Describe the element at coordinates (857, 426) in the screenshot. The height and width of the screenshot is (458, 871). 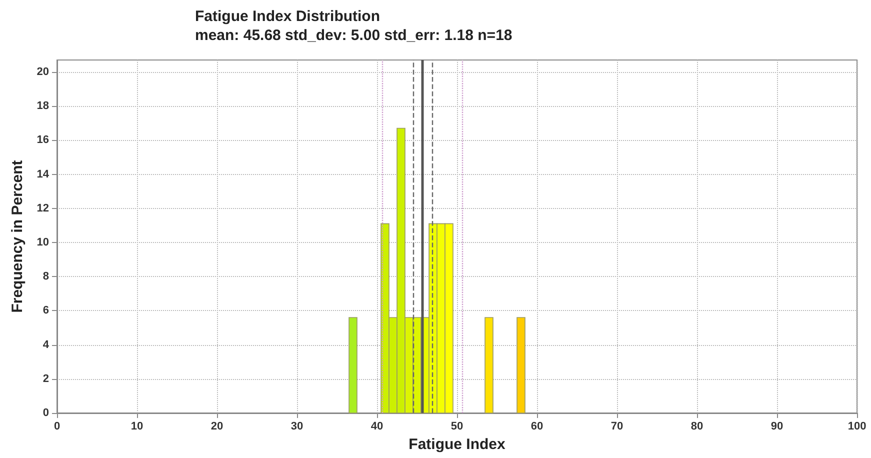
I see `x-tick-label: 100` at that location.